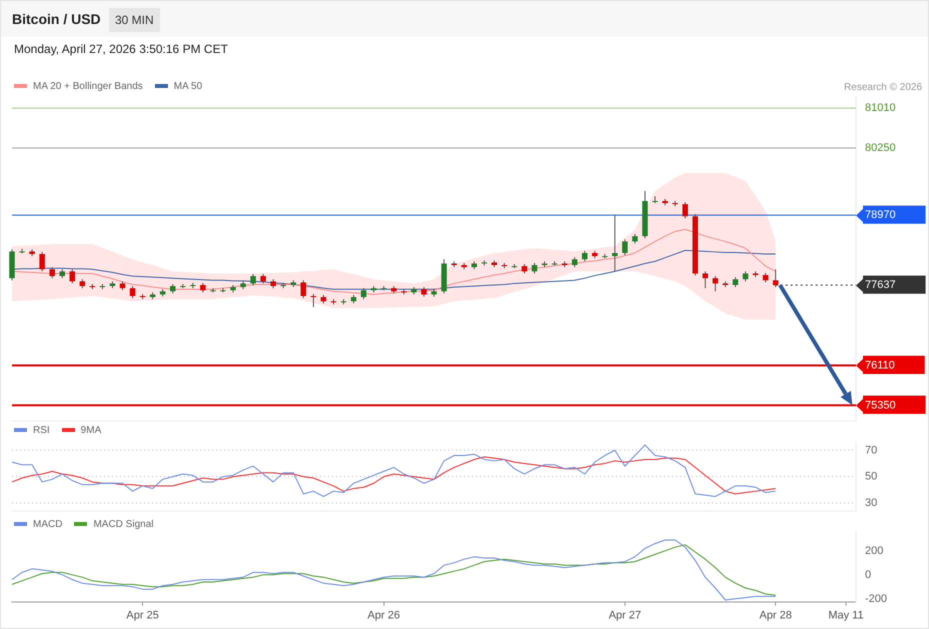 The height and width of the screenshot is (629, 929). What do you see at coordinates (880, 108) in the screenshot?
I see `y-tick-label: 81010` at bounding box center [880, 108].